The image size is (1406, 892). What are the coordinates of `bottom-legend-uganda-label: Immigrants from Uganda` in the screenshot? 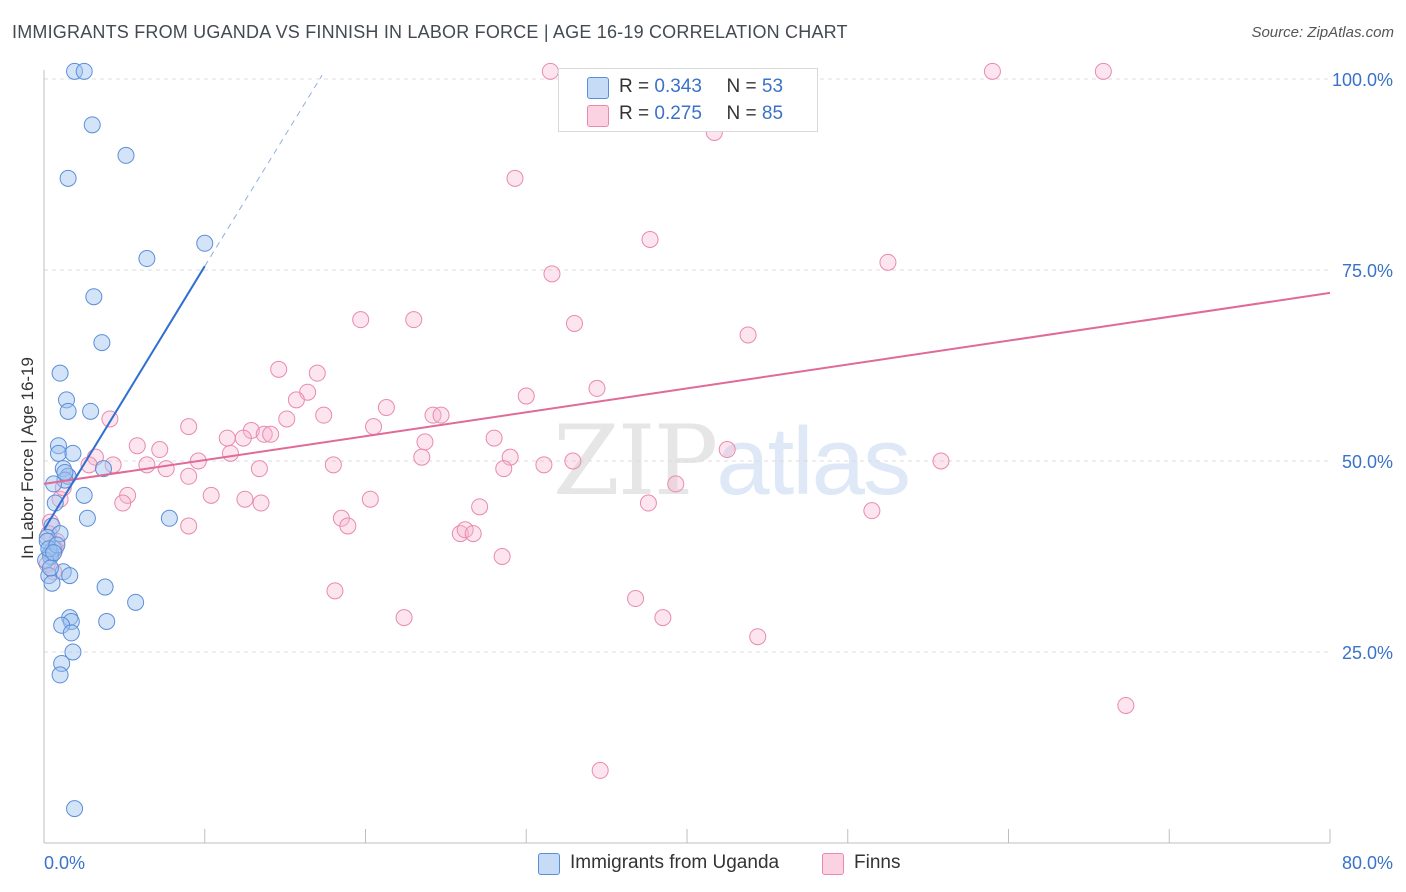 It's located at (675, 862).